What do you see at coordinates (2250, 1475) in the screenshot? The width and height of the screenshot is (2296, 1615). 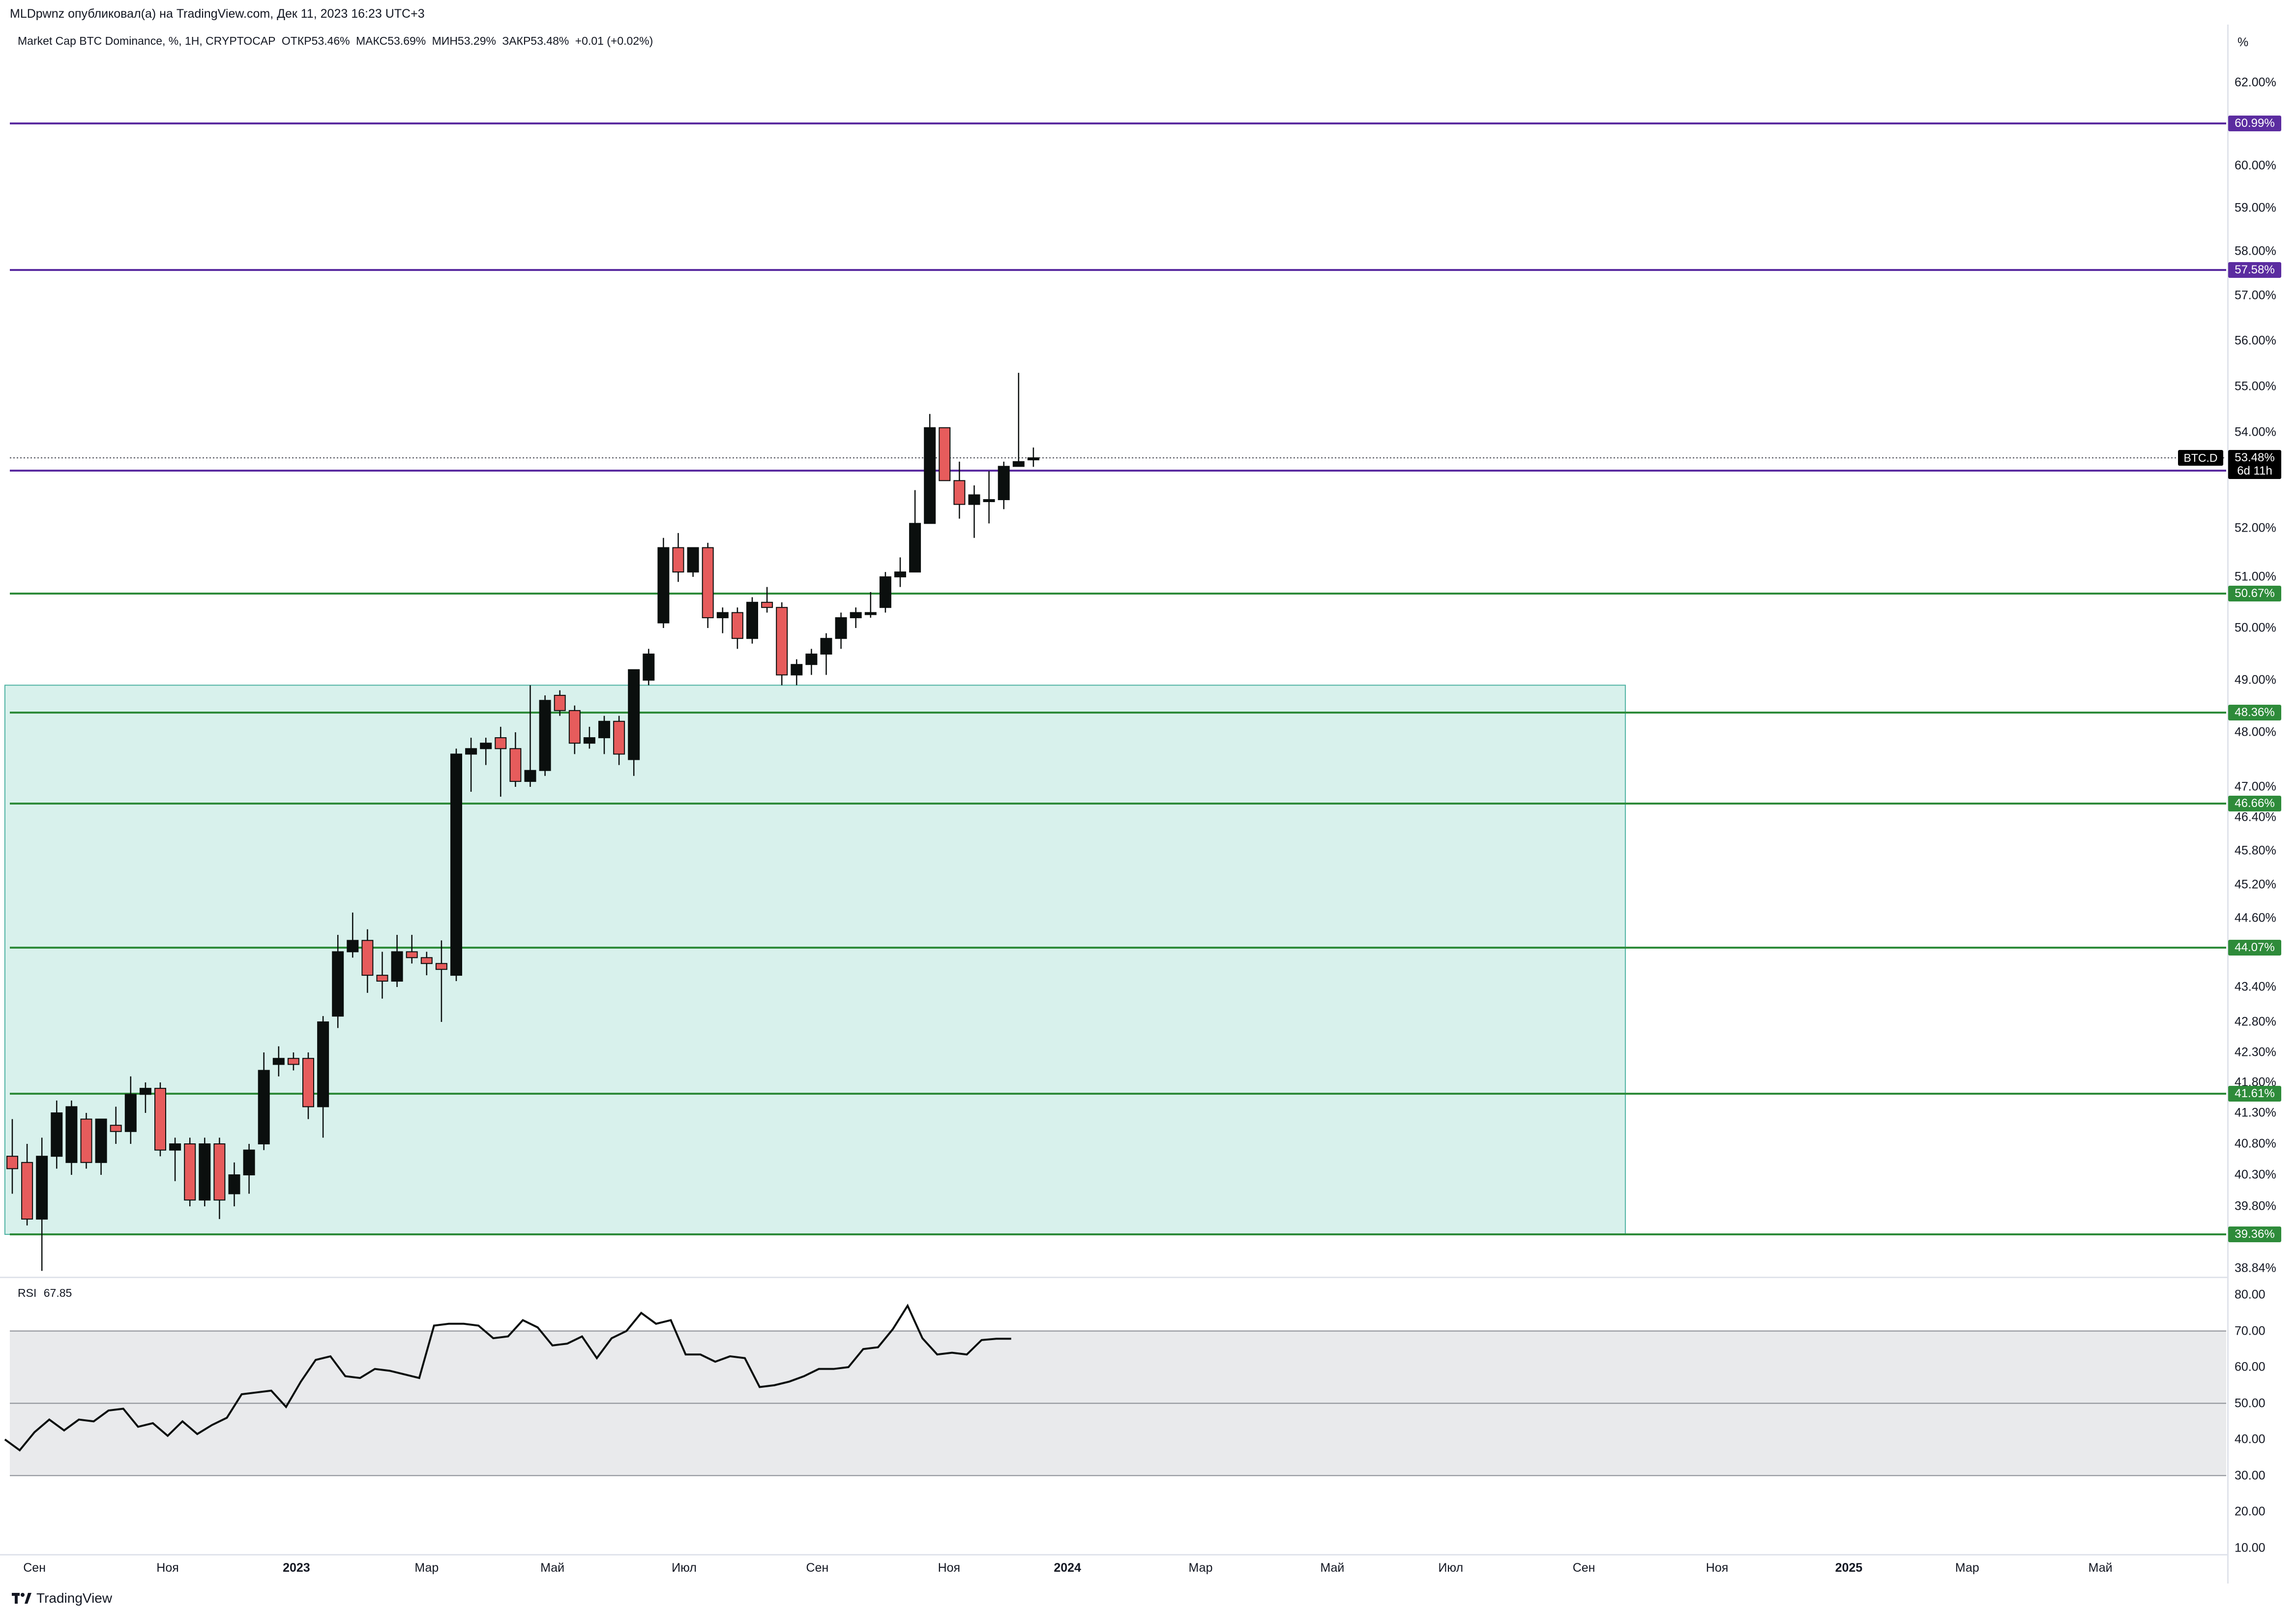 I see `rsi-tick: 30.00` at bounding box center [2250, 1475].